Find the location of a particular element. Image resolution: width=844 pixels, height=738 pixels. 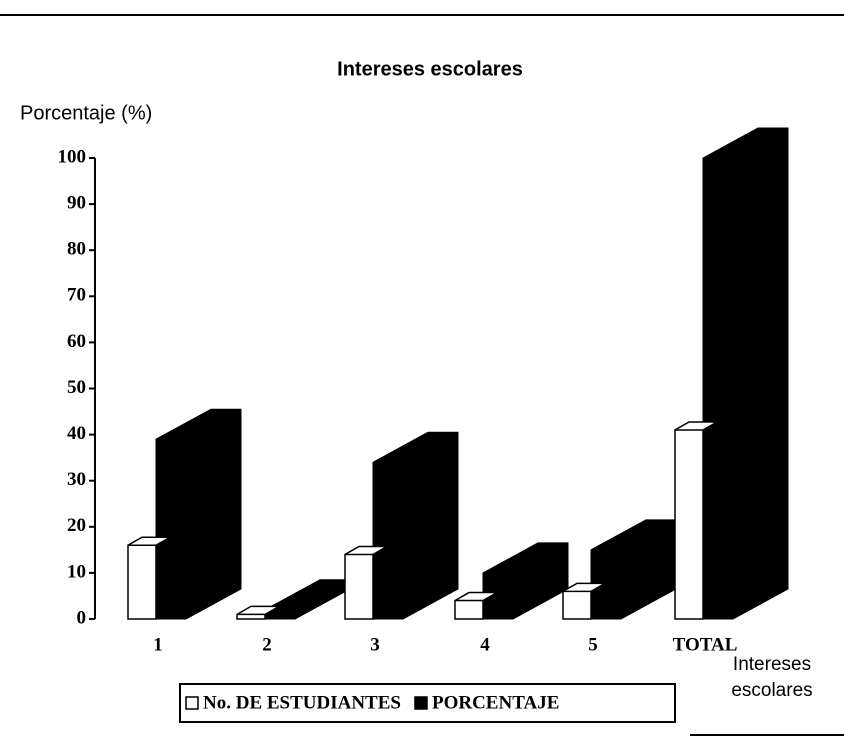

x-tick-label: 4 is located at coordinates (485, 644).